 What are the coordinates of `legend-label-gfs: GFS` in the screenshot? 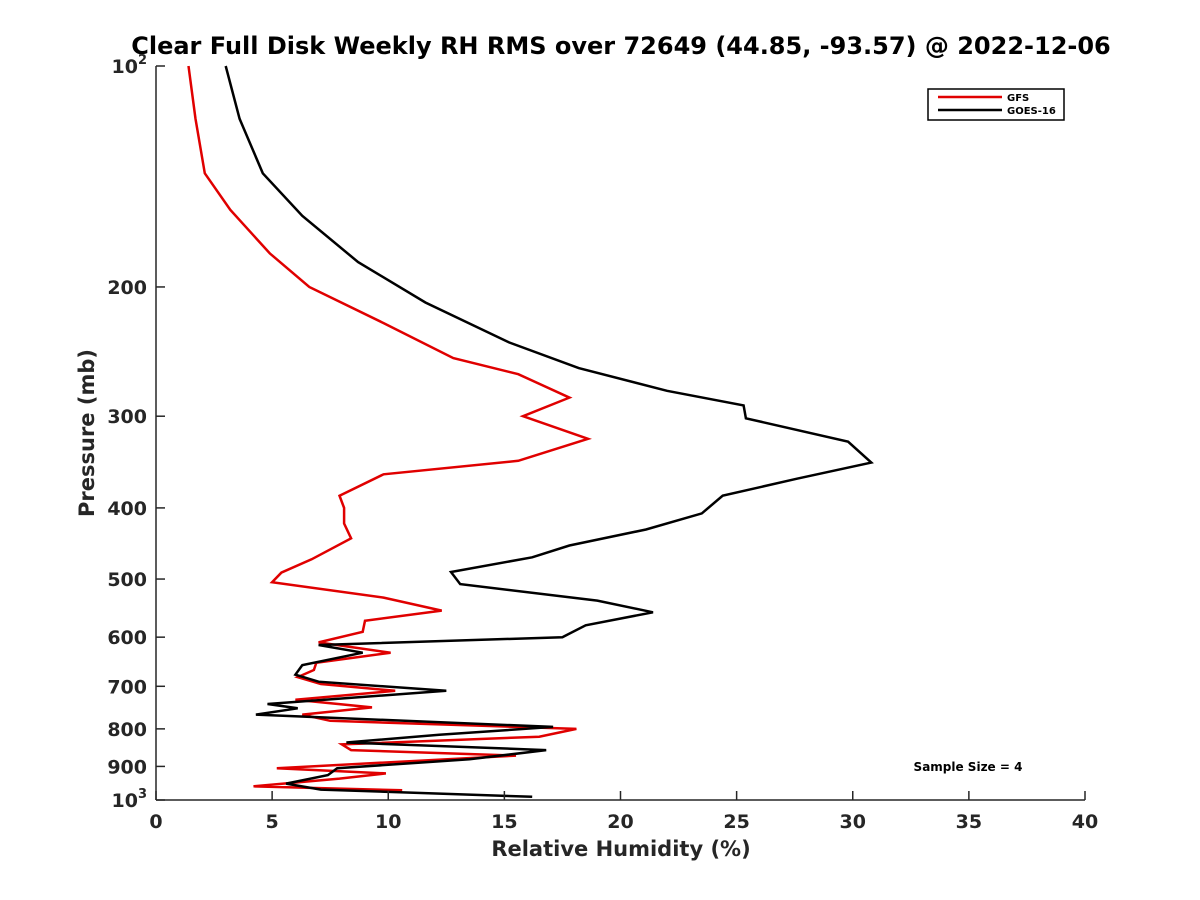 It's located at (1018, 98).